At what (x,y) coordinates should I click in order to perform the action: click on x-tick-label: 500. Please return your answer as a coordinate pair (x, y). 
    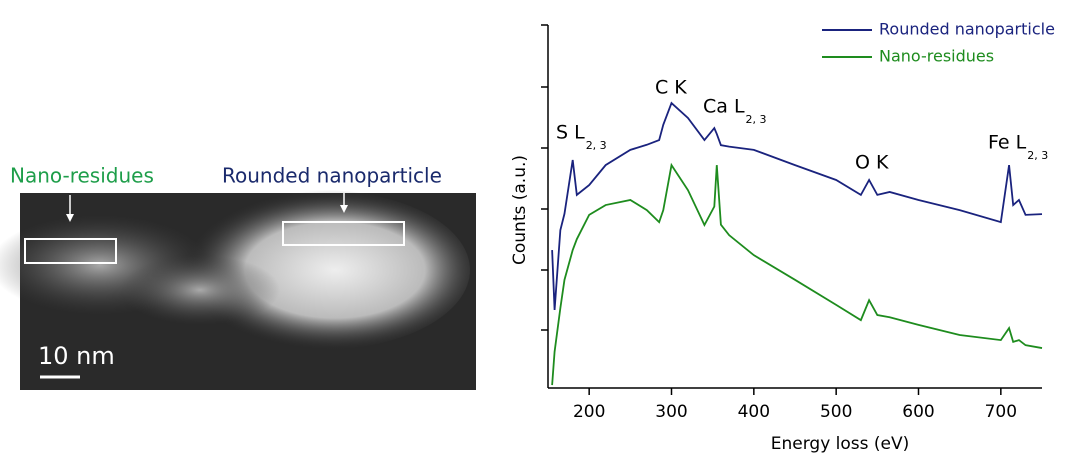
    Looking at the image, I should click on (836, 412).